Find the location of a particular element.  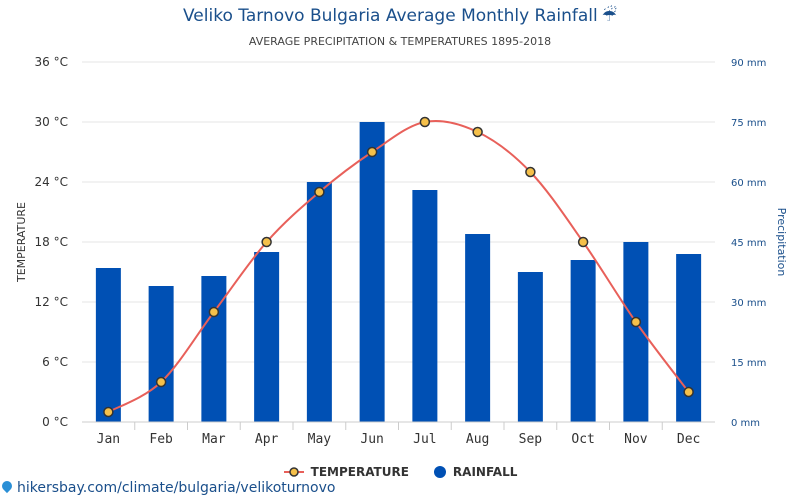

legend-item-rainfall: RAINFALL is located at coordinates (475, 472).